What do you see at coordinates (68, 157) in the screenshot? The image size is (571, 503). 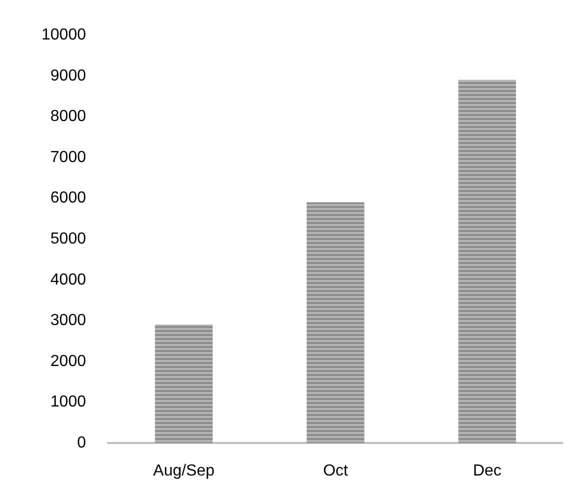 I see `y-tick-label: 7000` at bounding box center [68, 157].